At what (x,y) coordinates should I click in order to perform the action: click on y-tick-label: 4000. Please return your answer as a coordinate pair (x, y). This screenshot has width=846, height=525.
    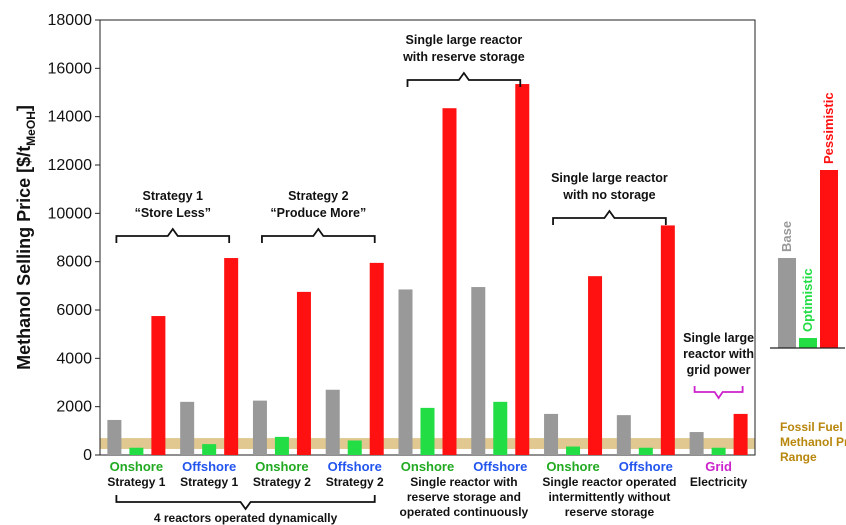
    Looking at the image, I should click on (74, 358).